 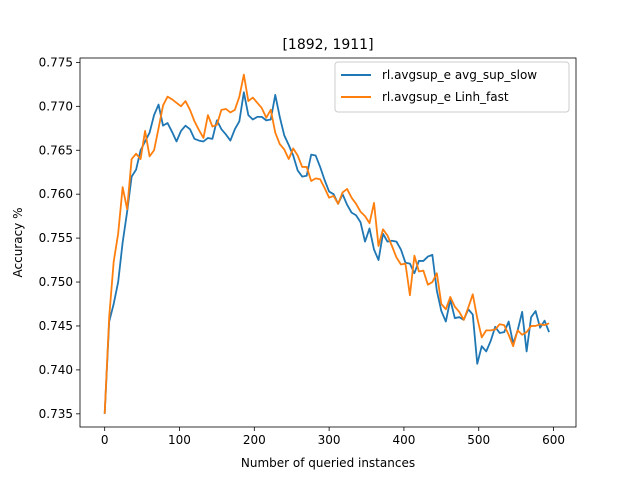 I want to click on x-axis: 0 100 200 300 400 500 600, so click(x=333, y=437).